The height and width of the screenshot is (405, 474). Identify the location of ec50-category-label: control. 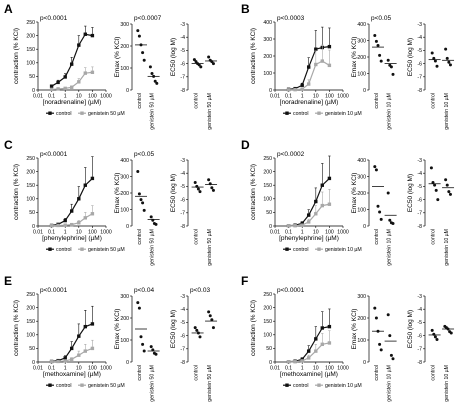
(434, 373).